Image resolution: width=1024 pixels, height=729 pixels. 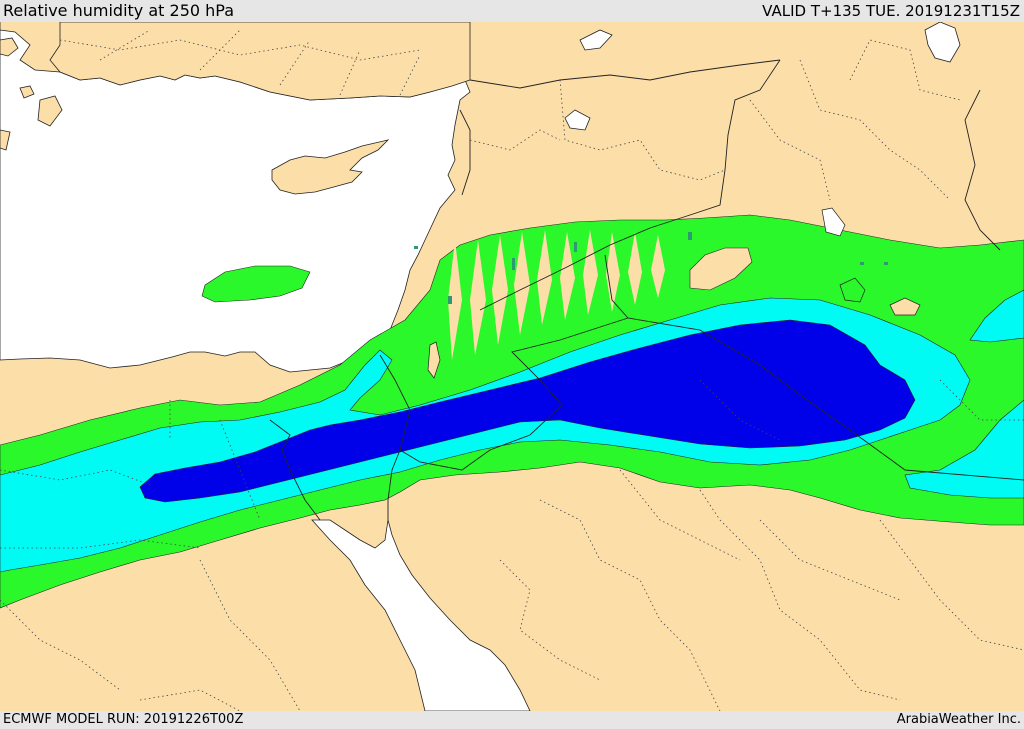 I want to click on dry-spot-east, so click(x=905, y=306).